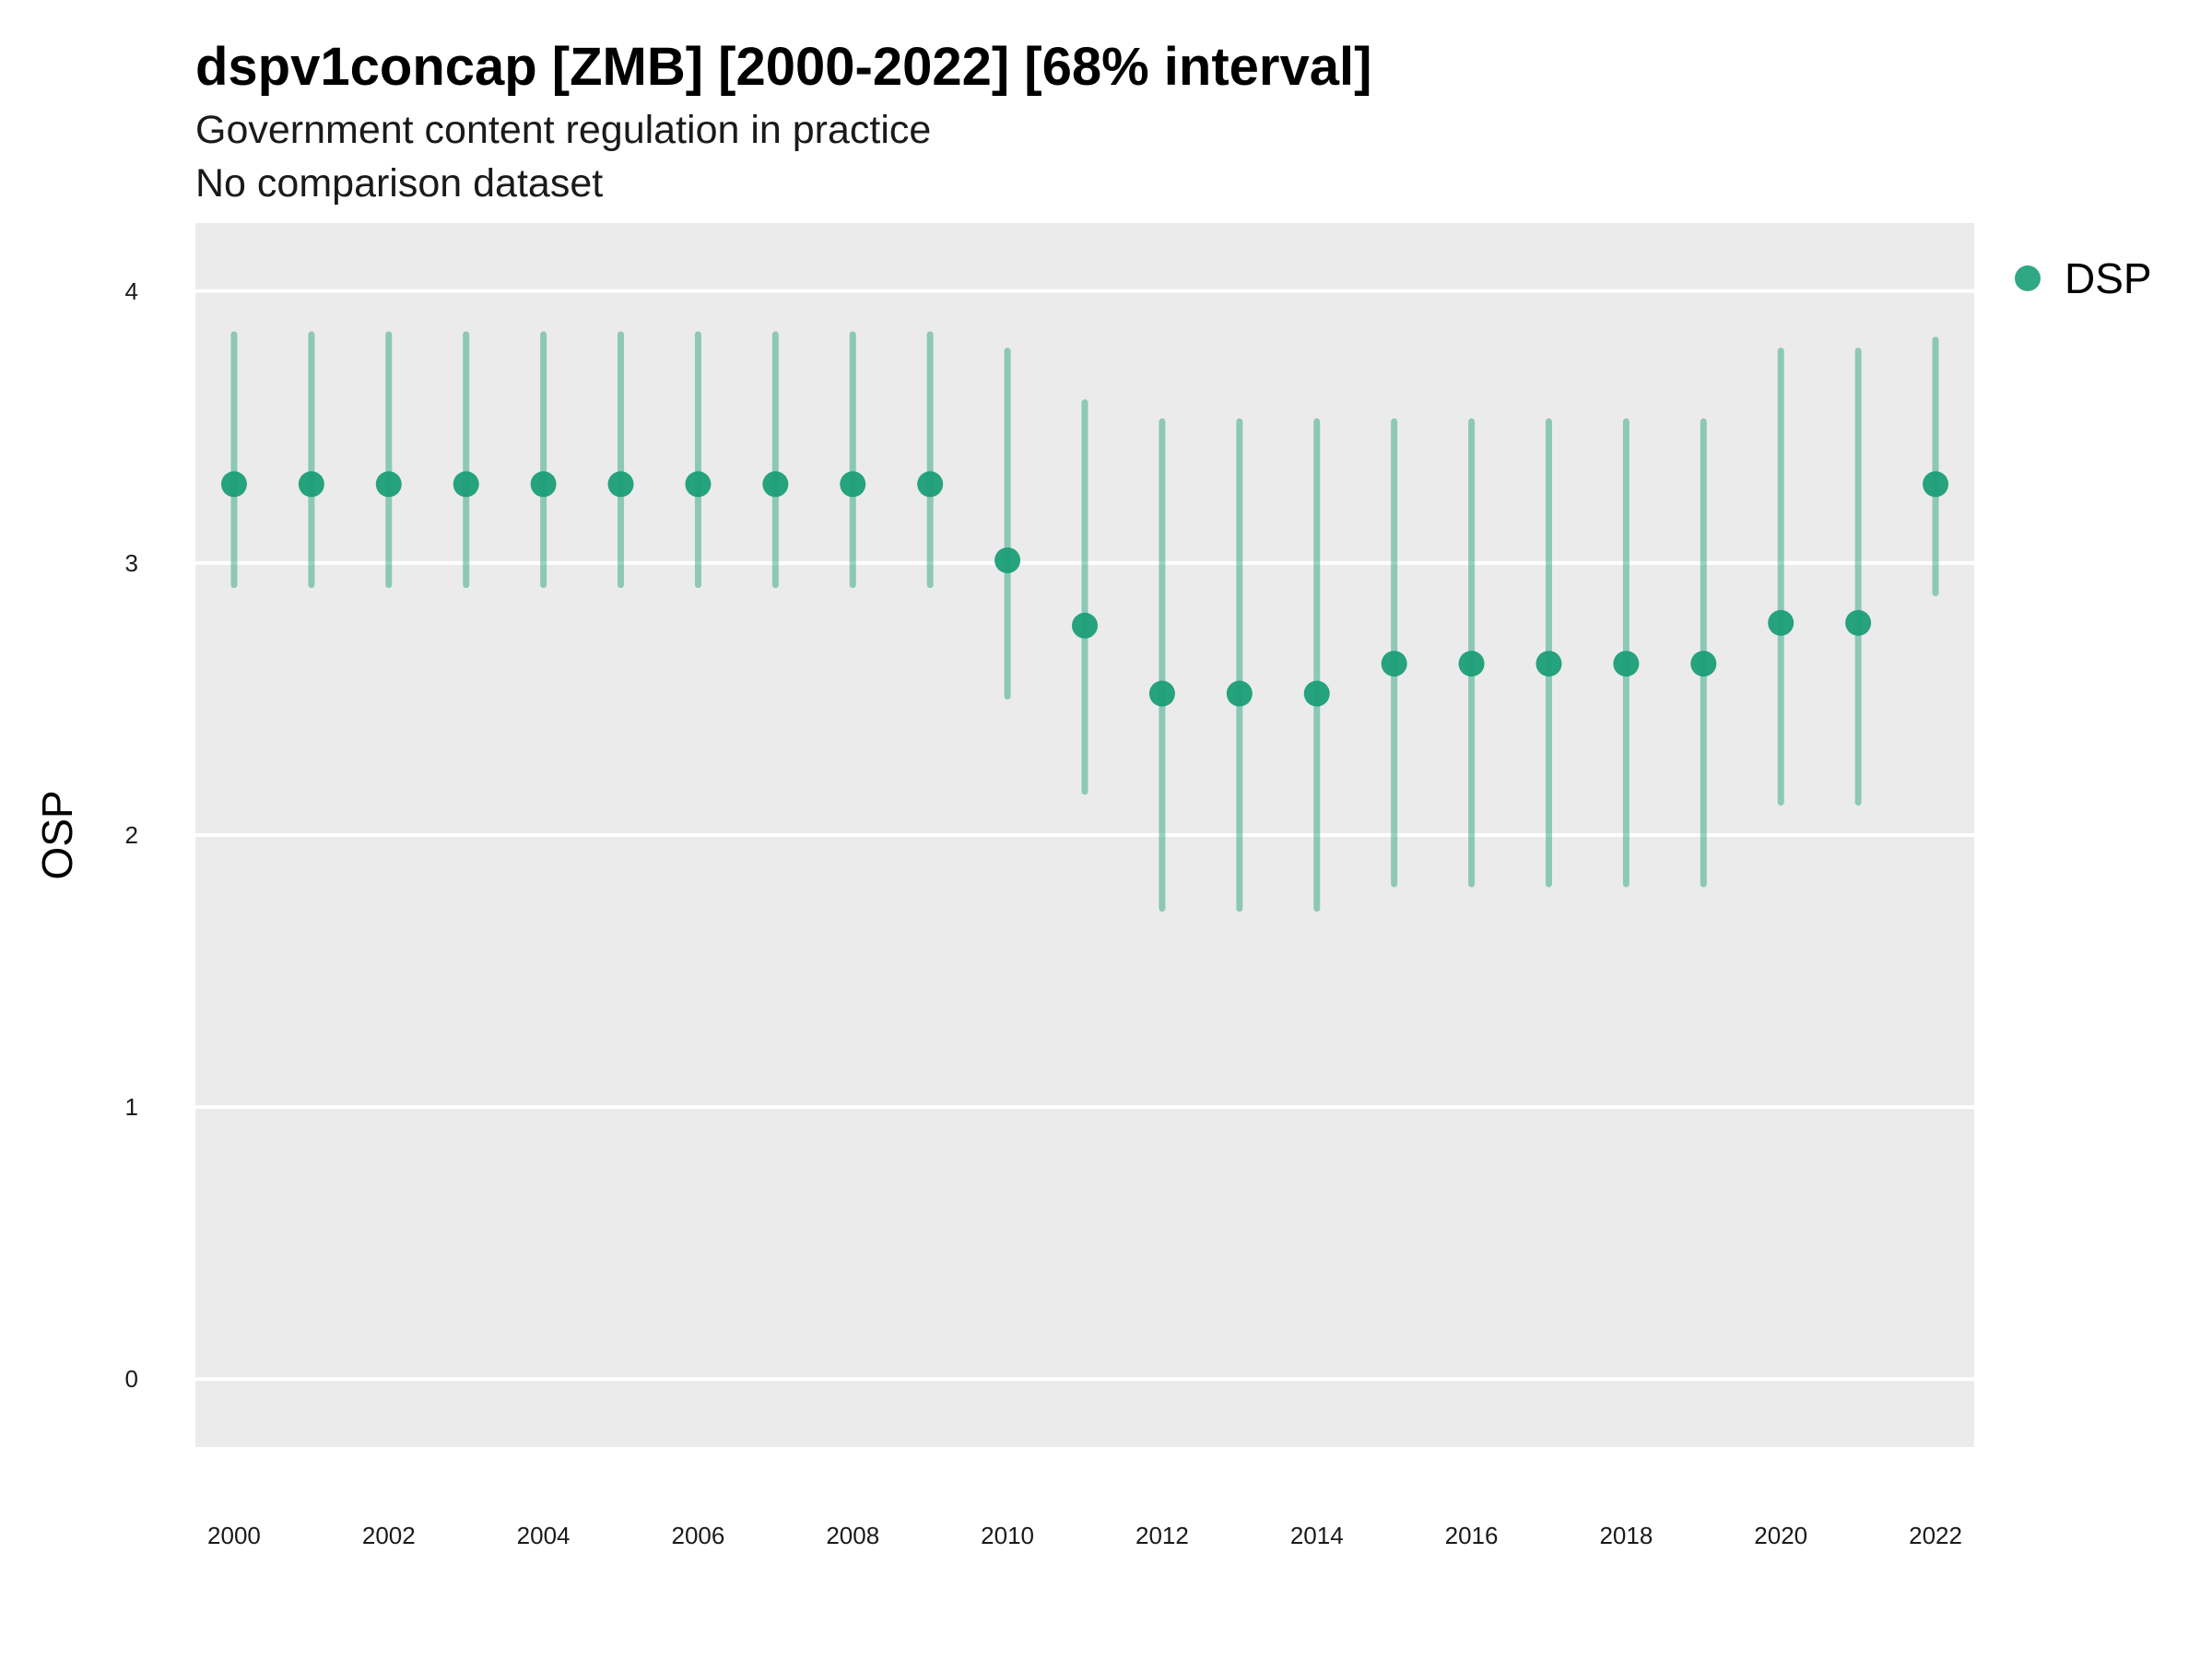 This screenshot has height=1659, width=2212. What do you see at coordinates (1781, 622) in the screenshot?
I see `point-2020` at bounding box center [1781, 622].